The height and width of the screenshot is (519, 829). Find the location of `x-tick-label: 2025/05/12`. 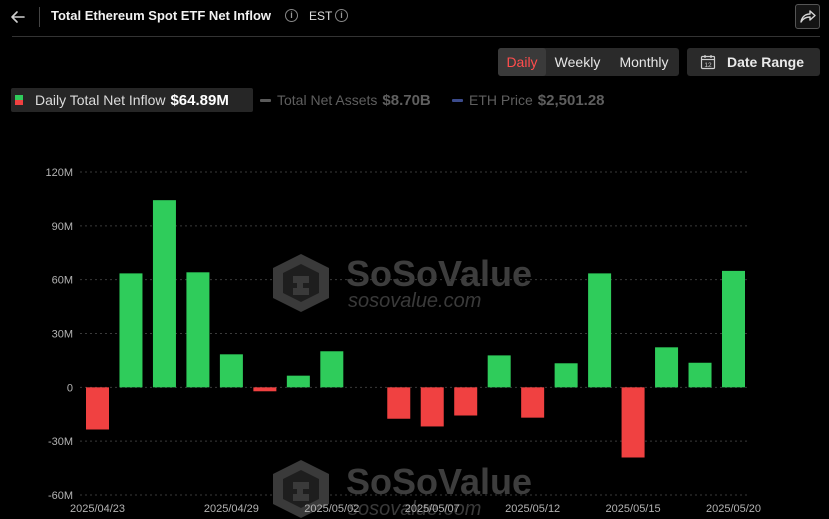

x-tick-label: 2025/05/12 is located at coordinates (532, 509).